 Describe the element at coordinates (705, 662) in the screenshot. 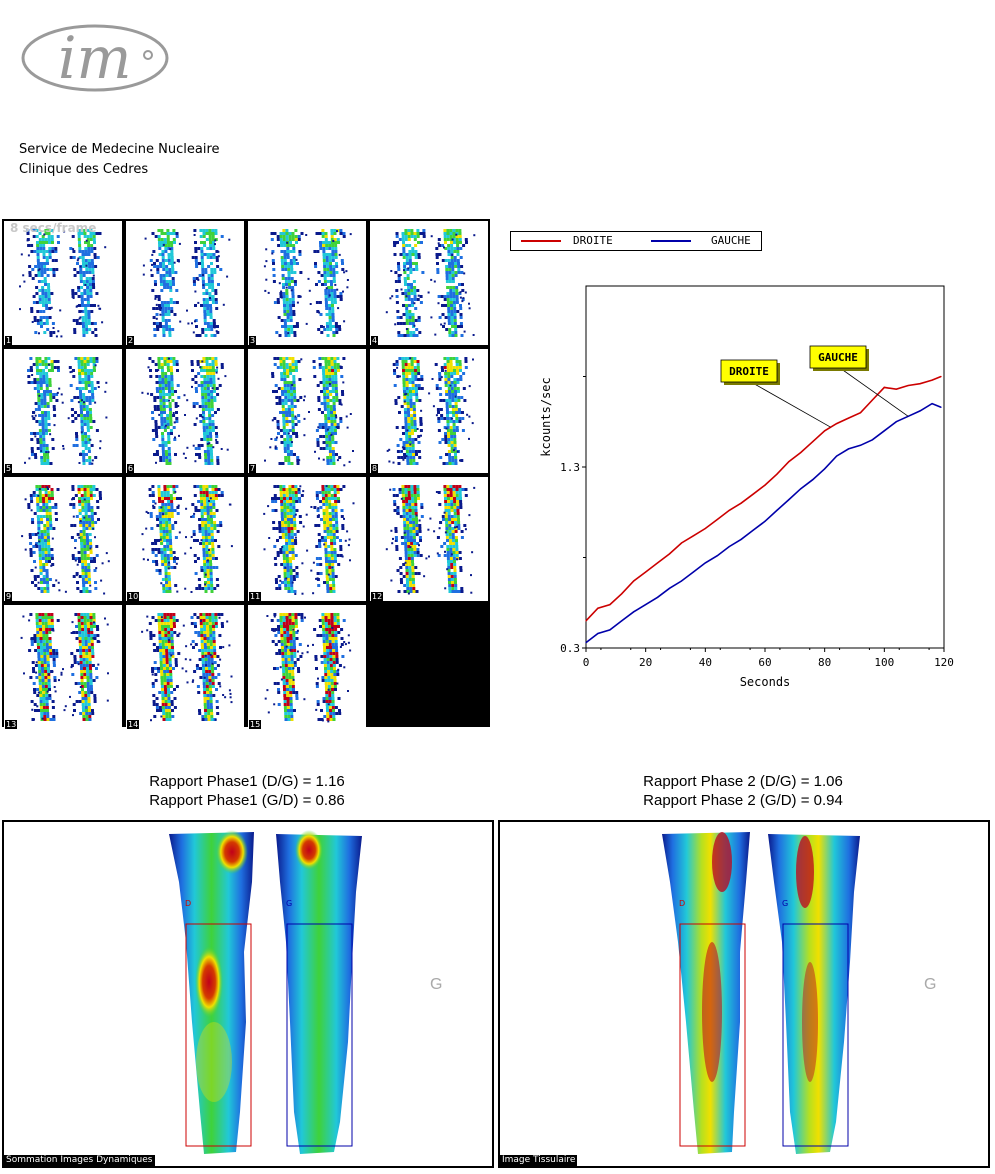

I see `x-tick-label: 40` at that location.